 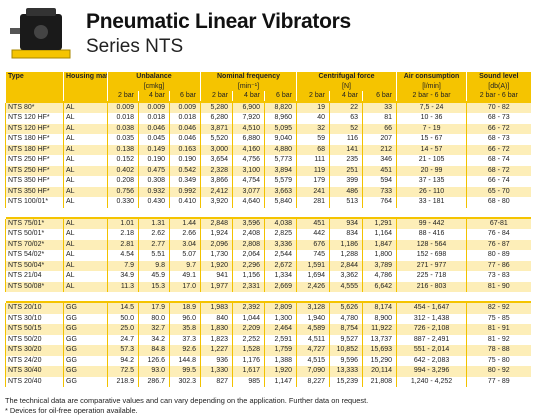 I want to click on pressure-cell: 2 bar, so click(x=313, y=96).